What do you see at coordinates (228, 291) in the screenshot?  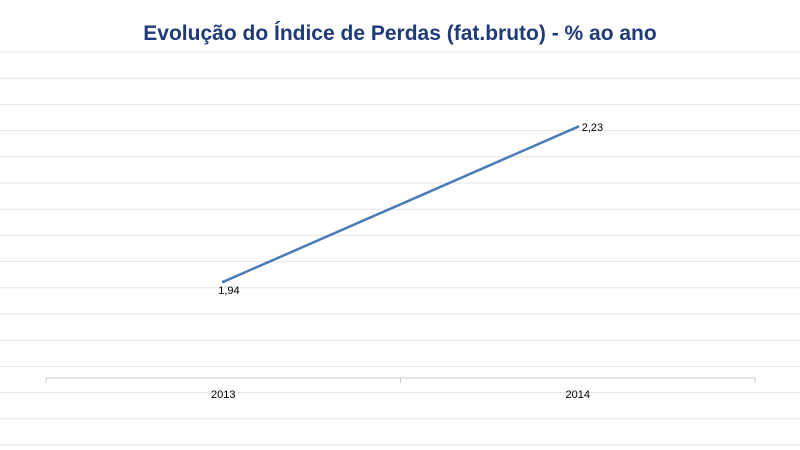 I see `data-label: 1,94` at bounding box center [228, 291].